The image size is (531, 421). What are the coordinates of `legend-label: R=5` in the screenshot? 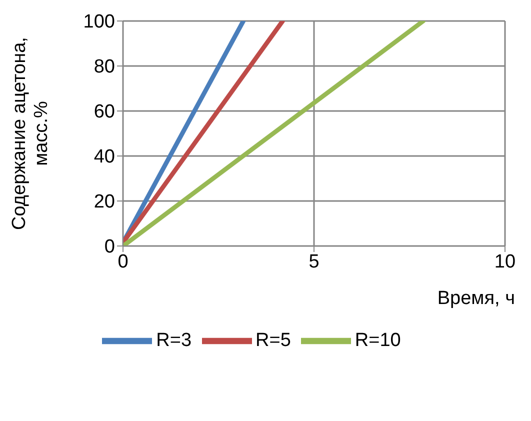 It's located at (273, 341).